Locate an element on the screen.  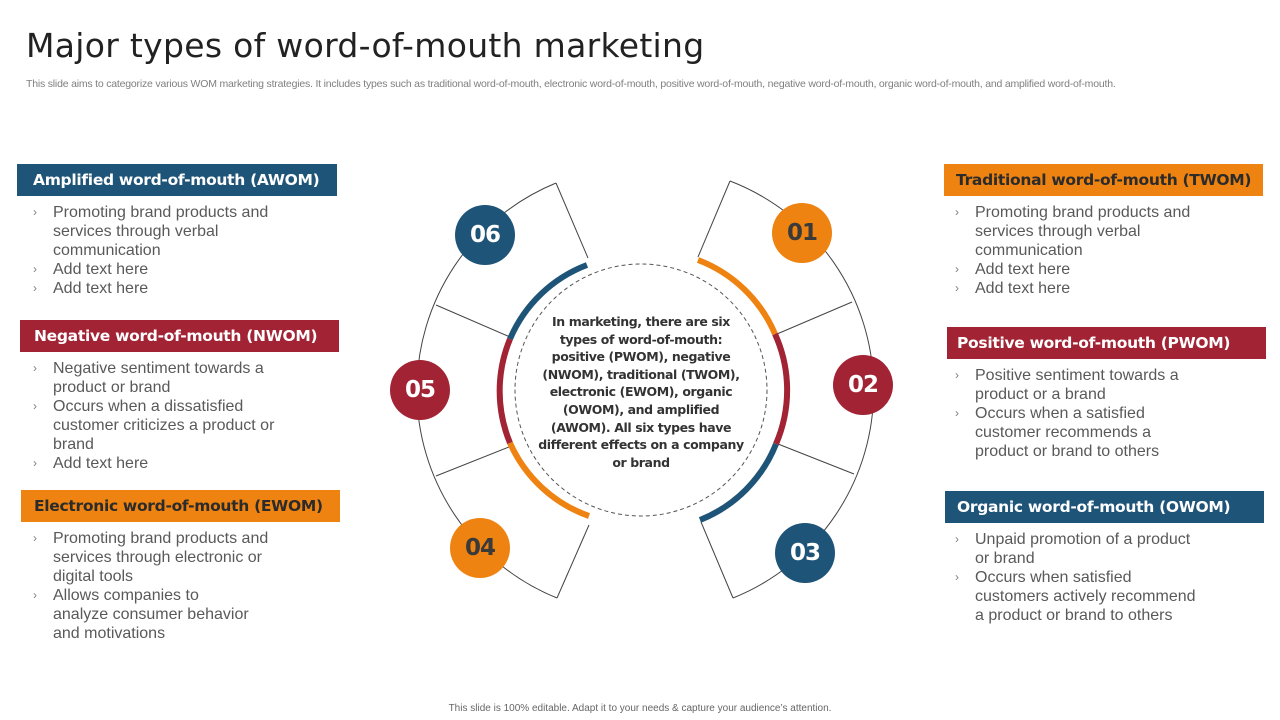
page-title: Major types of word-of-mouth marketing is located at coordinates (365, 45).